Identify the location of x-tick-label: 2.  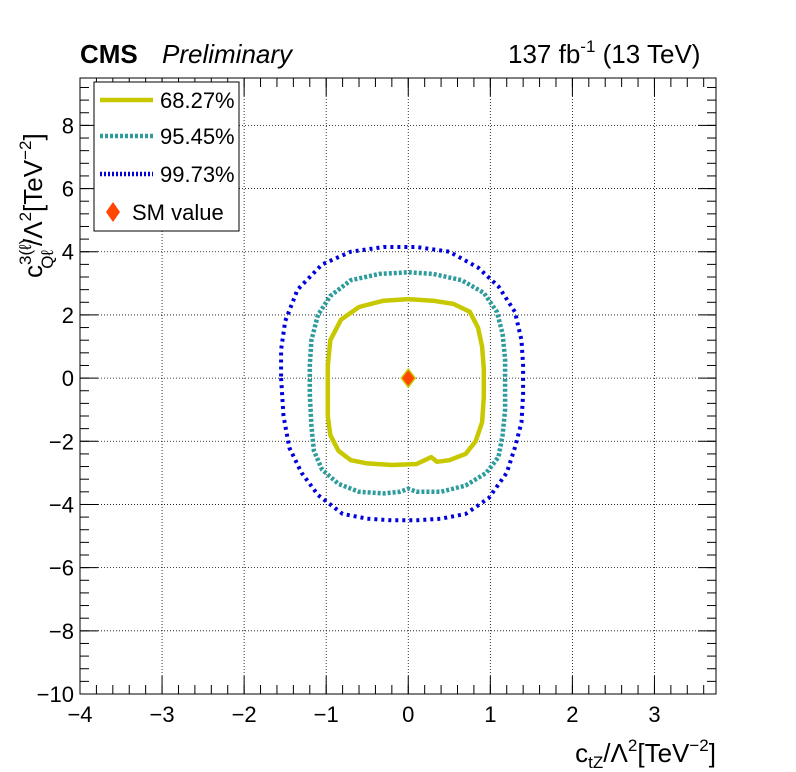
(572, 714).